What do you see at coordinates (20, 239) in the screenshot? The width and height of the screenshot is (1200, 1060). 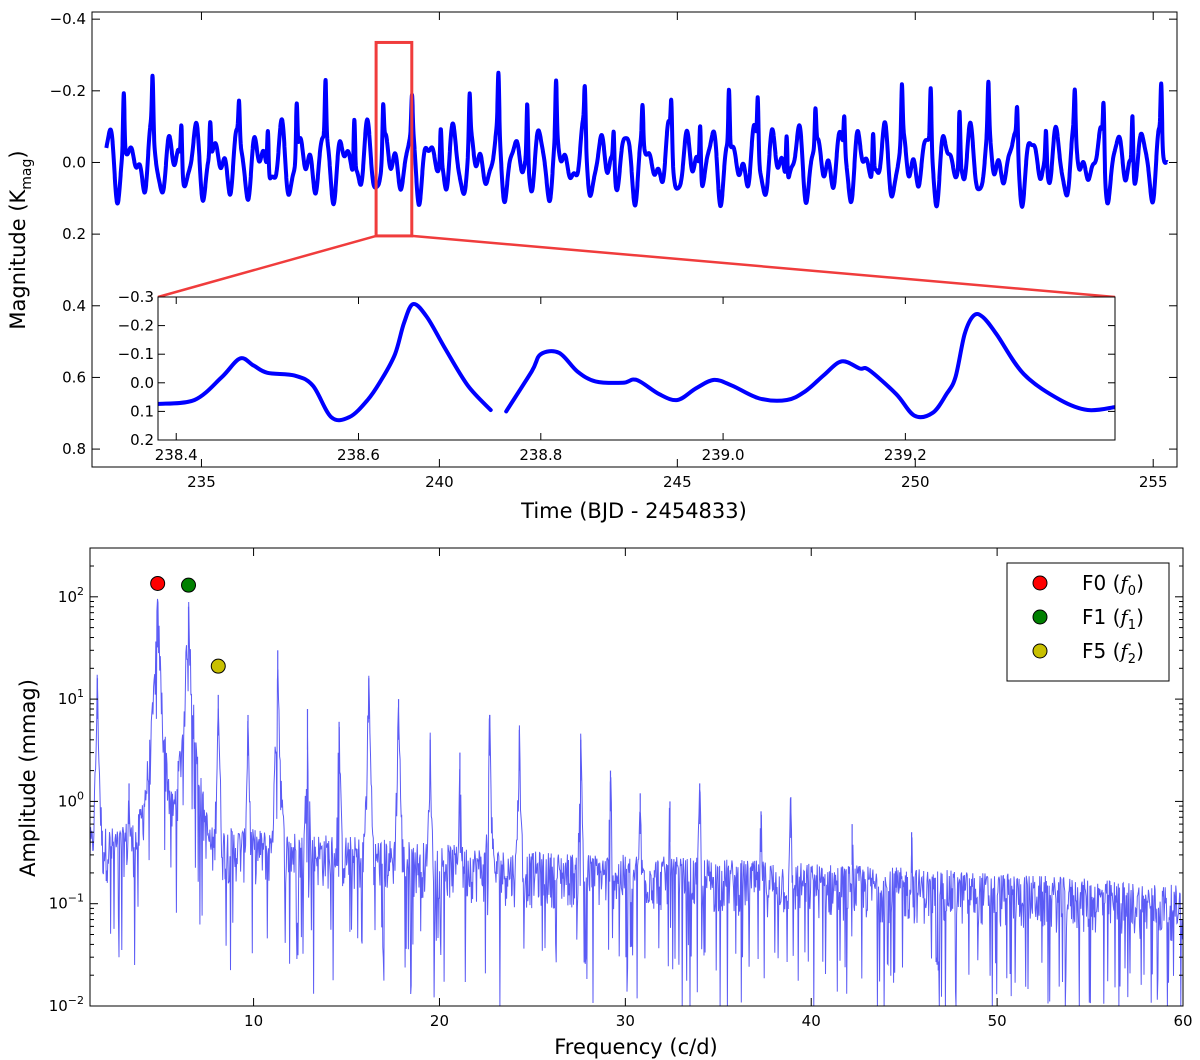 I see `light-curve-y-label: Magnitude (Kmag)` at bounding box center [20, 239].